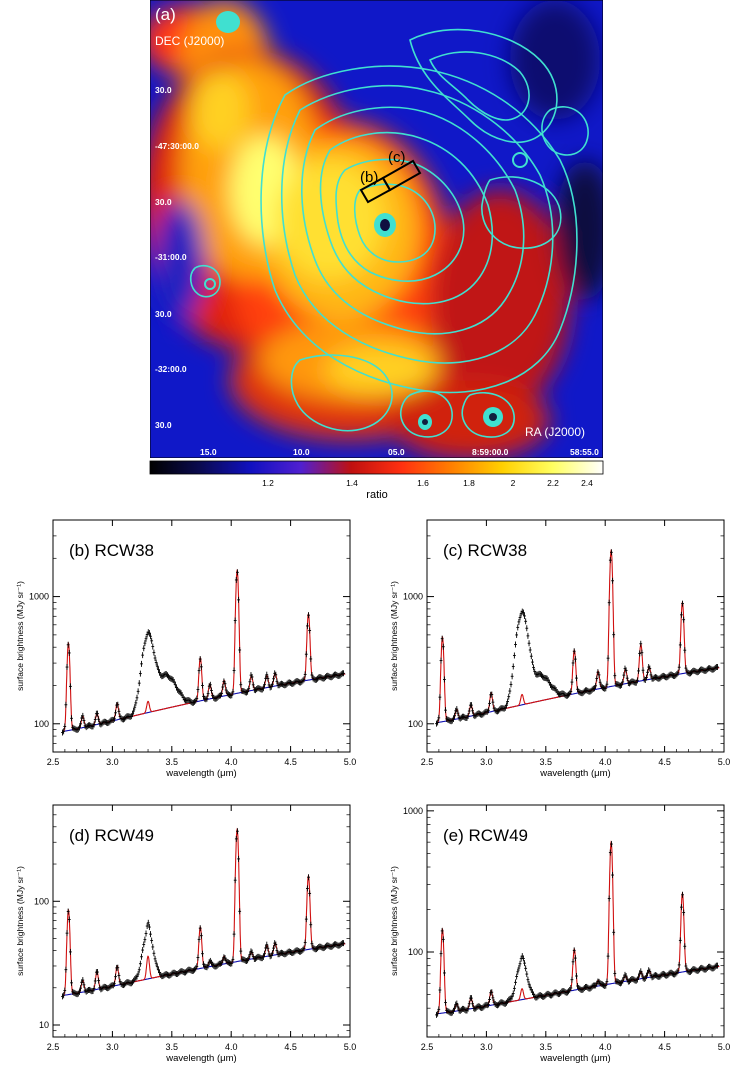 Image resolution: width=747 pixels, height=1071 pixels. What do you see at coordinates (352, 483) in the screenshot?
I see `colorbar-tick-label: 1.4` at bounding box center [352, 483].